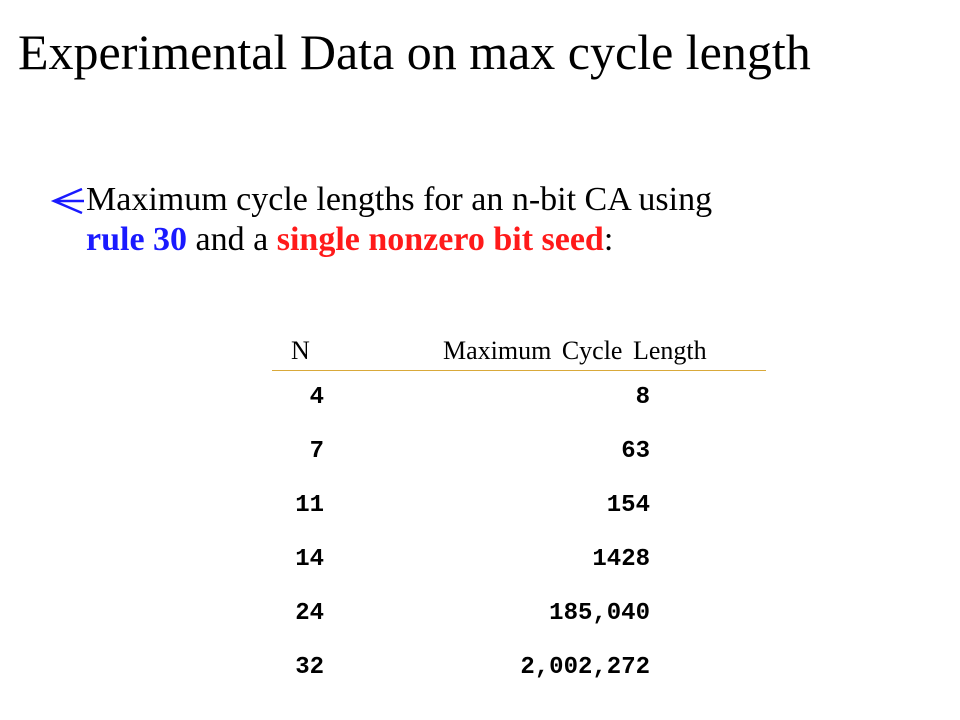 The image size is (960, 720). What do you see at coordinates (440, 239) in the screenshot?
I see `seed-highlight: single nonzero bit seed` at bounding box center [440, 239].